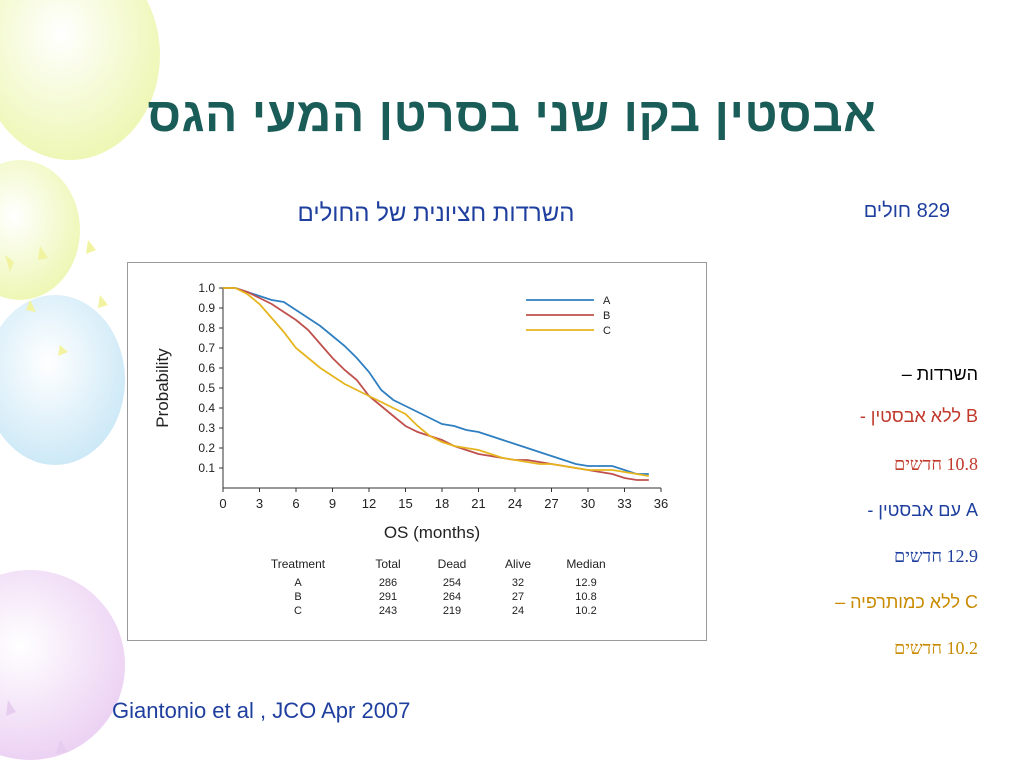  Describe the element at coordinates (162, 388) in the screenshot. I see `y-axis-label: Probability` at that location.